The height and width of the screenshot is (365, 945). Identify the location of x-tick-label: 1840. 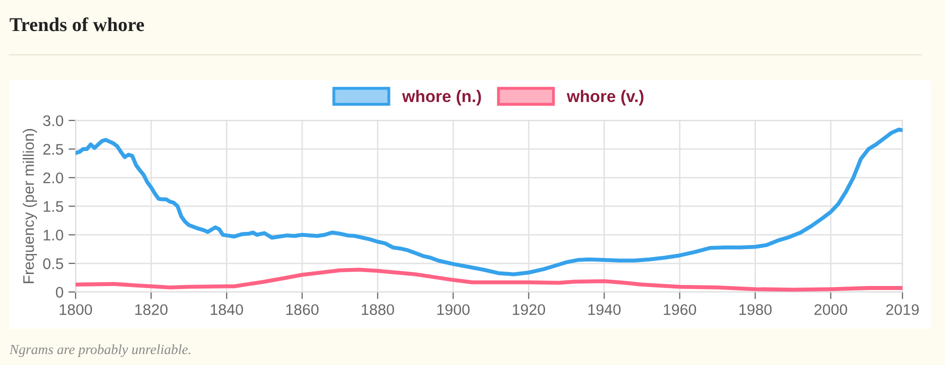
(227, 310).